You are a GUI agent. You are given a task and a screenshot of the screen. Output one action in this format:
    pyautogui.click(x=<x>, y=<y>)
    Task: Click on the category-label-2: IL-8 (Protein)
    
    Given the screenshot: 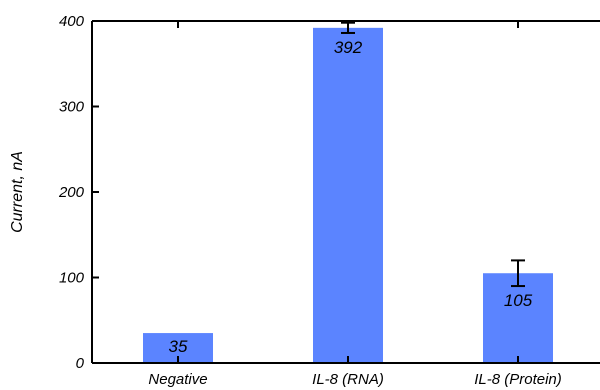 What is the action you would take?
    pyautogui.click(x=518, y=379)
    